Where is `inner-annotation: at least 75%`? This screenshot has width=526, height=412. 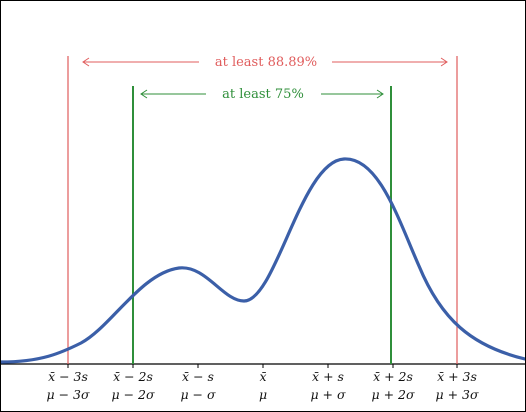 inner-annotation: at least 75% is located at coordinates (263, 94).